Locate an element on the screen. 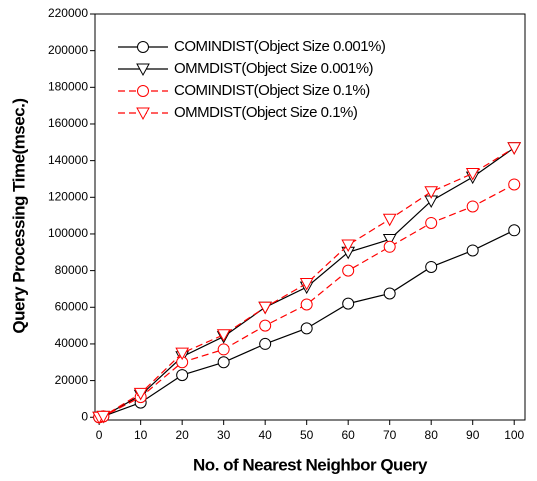 Image resolution: width=537 pixels, height=481 pixels. y-tick-label: 80000 is located at coordinates (72, 270).